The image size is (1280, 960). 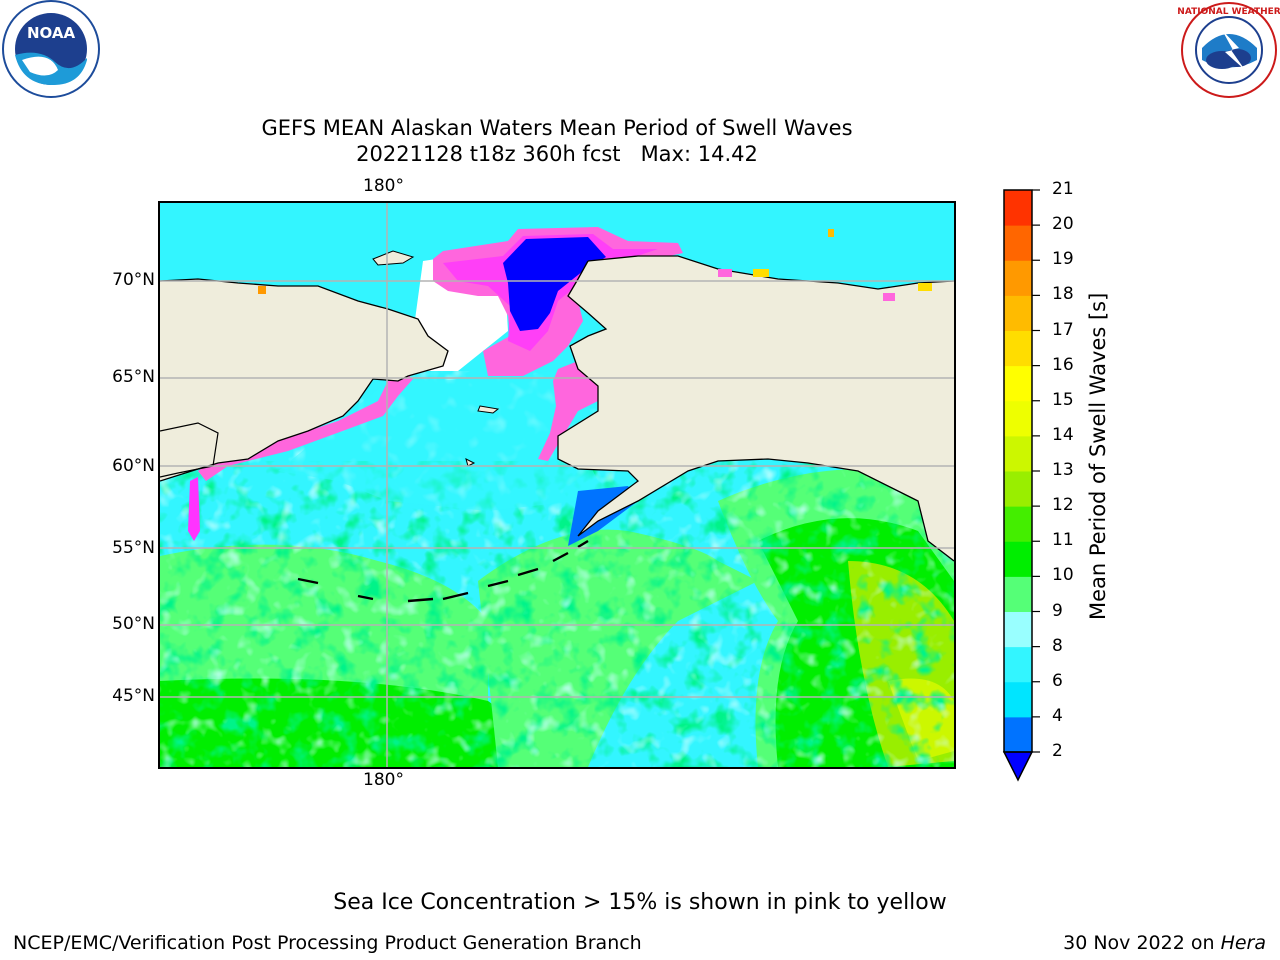 What do you see at coordinates (1063, 364) in the screenshot?
I see `colorbar-tick-label: 16` at bounding box center [1063, 364].